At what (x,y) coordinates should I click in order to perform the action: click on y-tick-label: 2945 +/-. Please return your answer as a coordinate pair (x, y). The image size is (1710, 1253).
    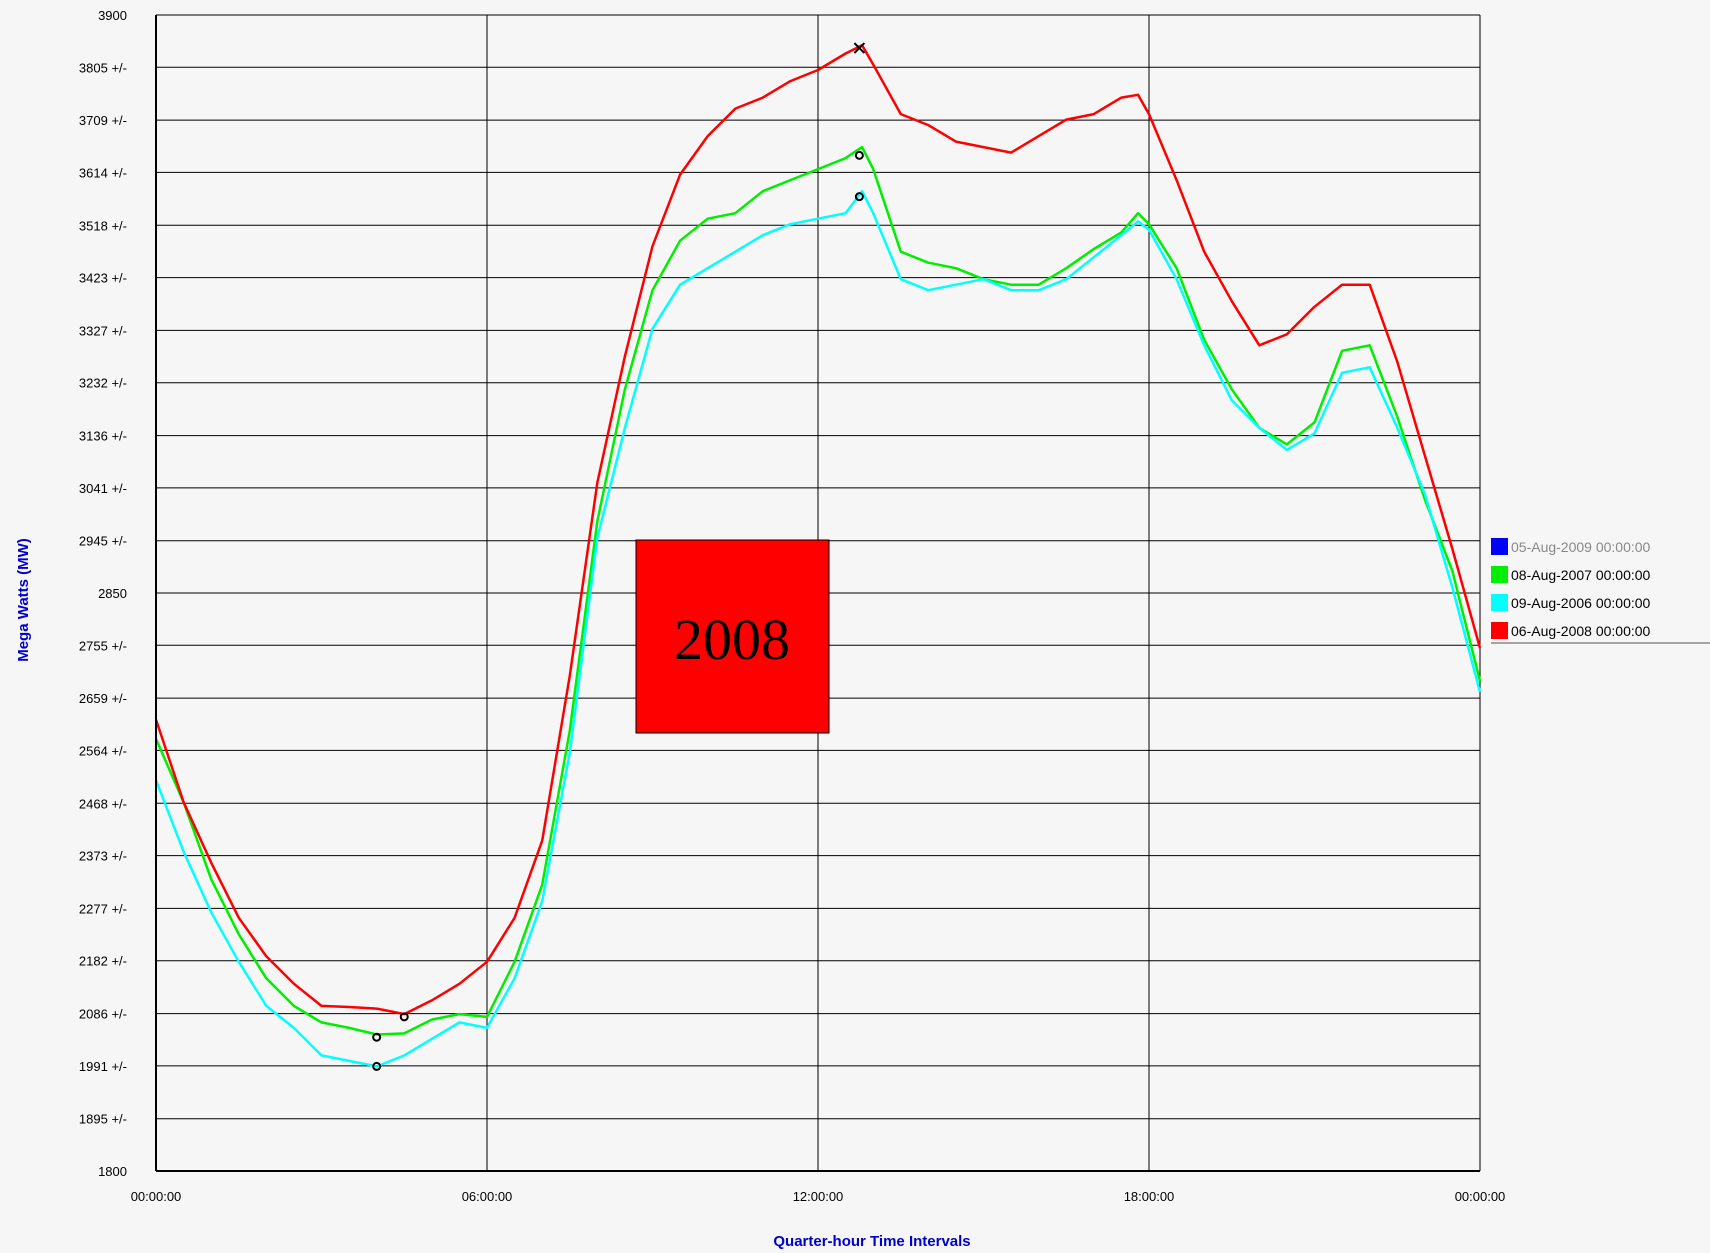
    Looking at the image, I should click on (103, 541).